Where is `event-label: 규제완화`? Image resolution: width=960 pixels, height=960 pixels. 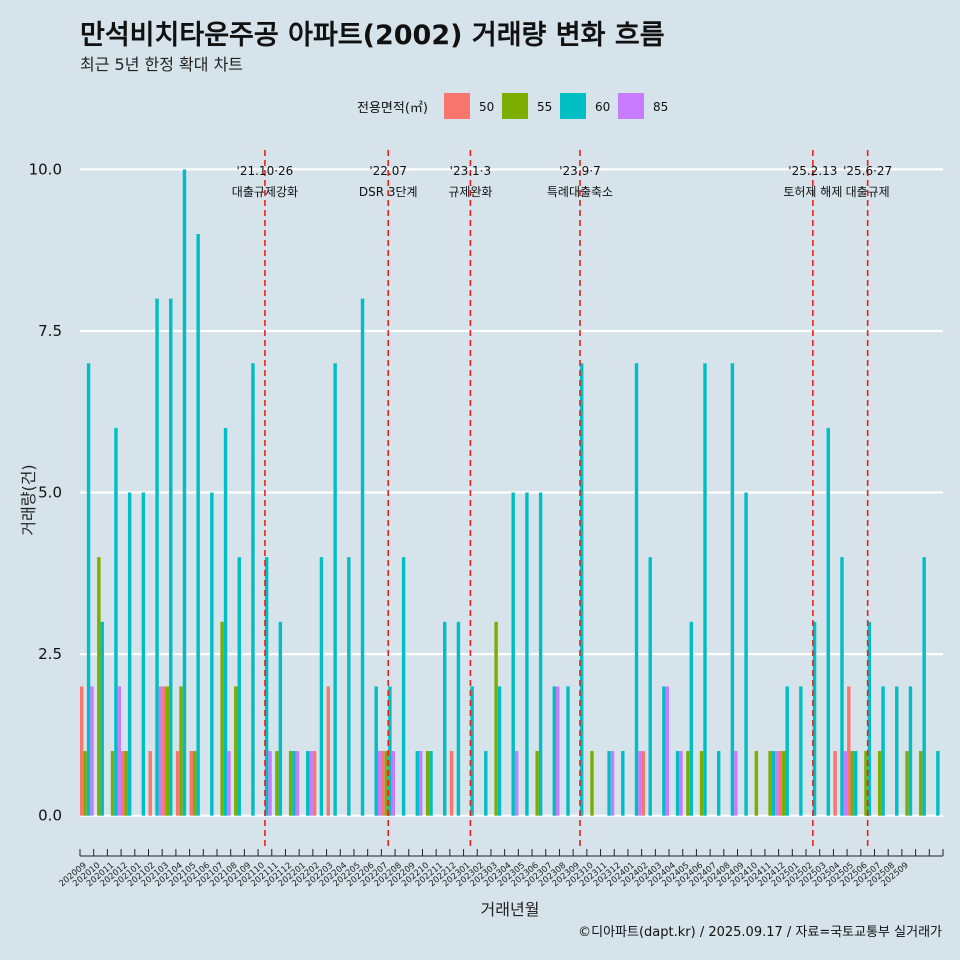
event-label: 규제완화 is located at coordinates (470, 192).